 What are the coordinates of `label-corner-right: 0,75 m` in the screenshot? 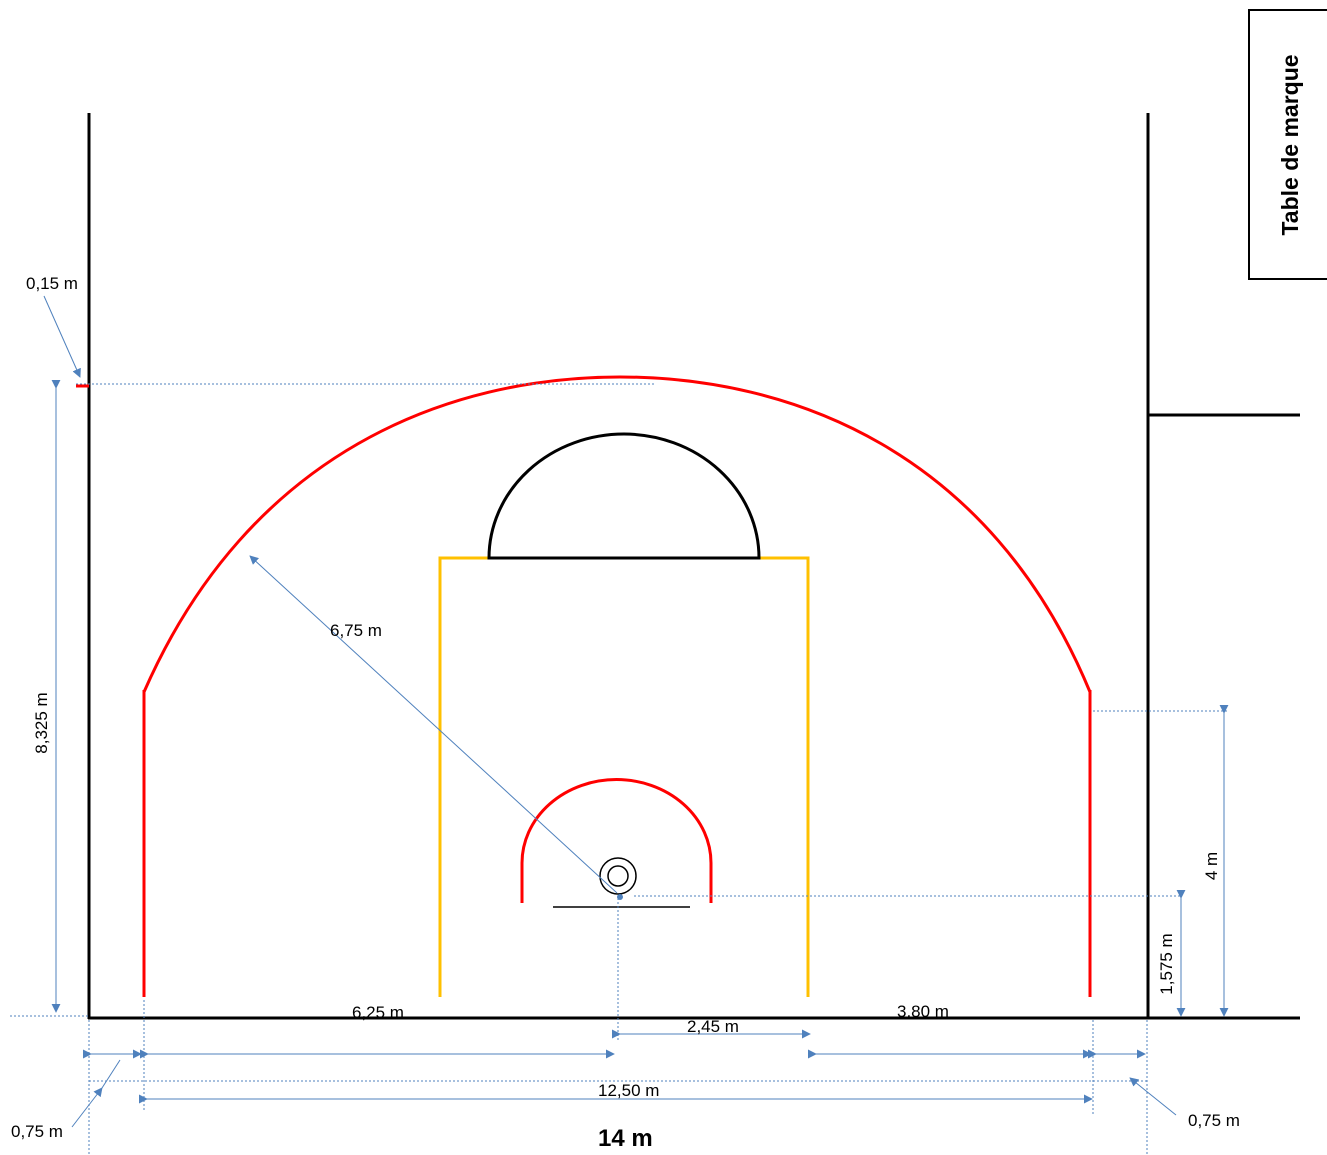 It's located at (1214, 1120).